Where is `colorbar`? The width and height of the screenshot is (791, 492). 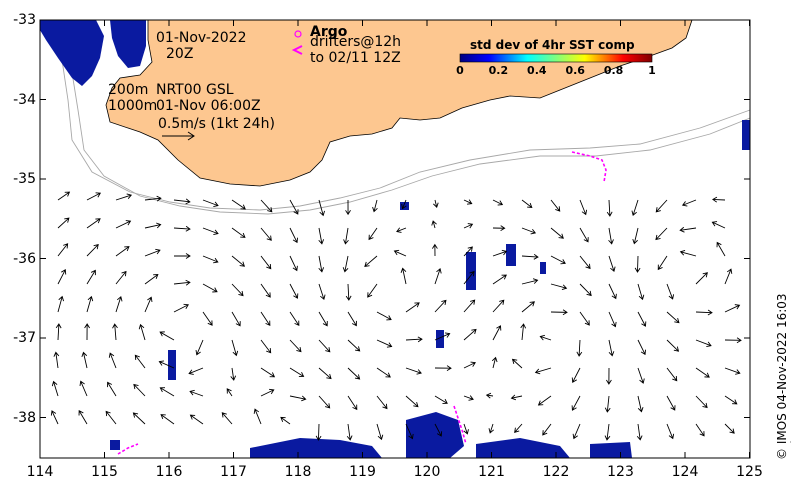 colorbar is located at coordinates (556, 58).